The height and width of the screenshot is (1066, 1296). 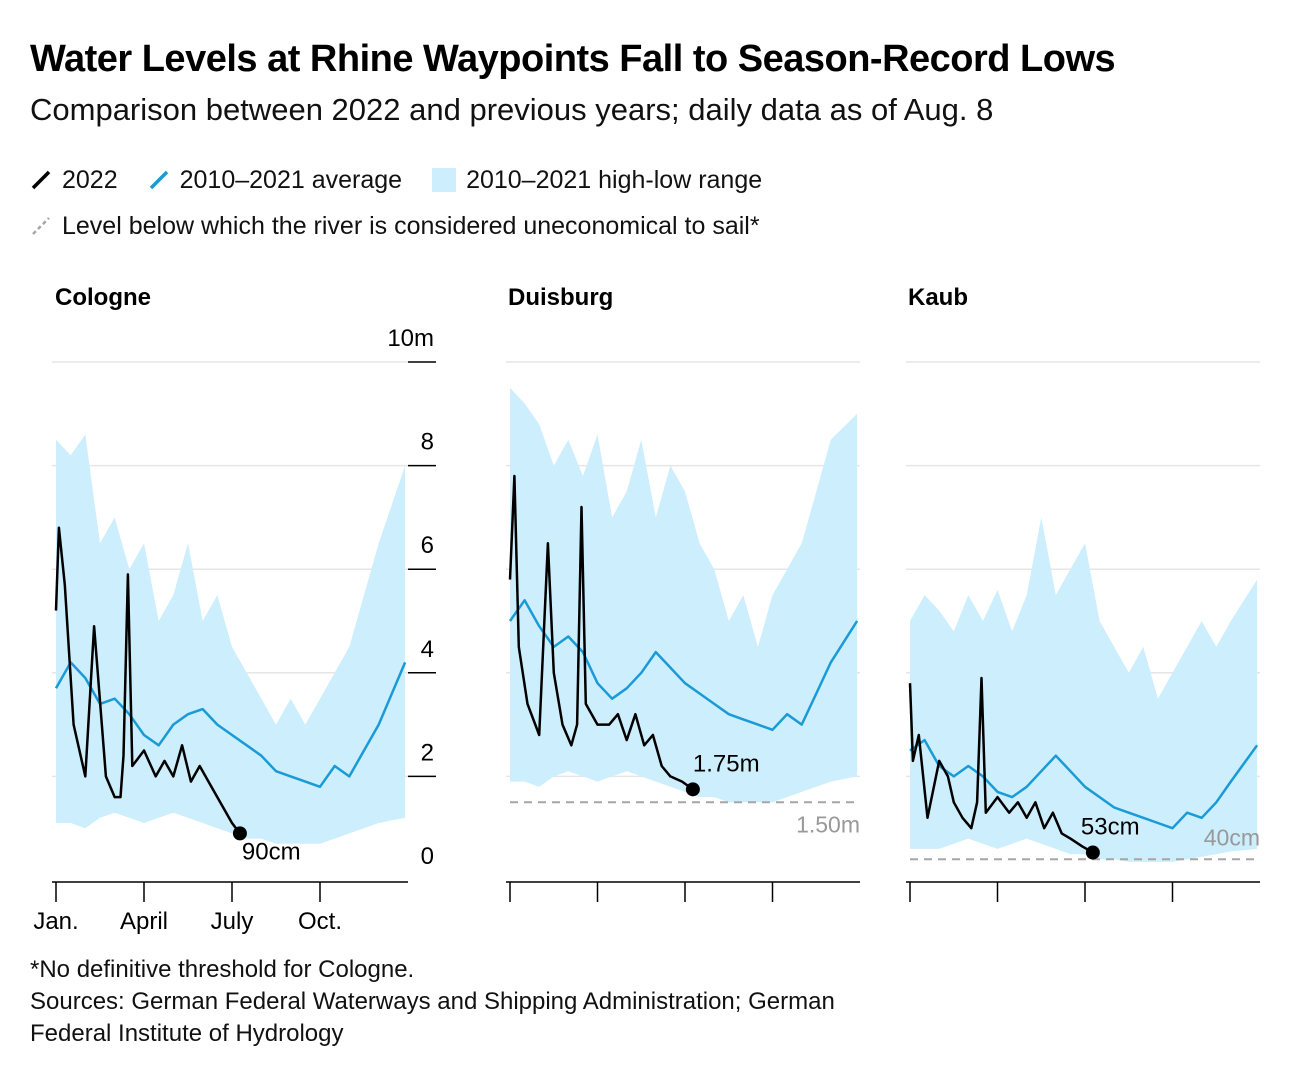 I want to click on legend-item-range: 2010–2021 high-low range, so click(x=597, y=180).